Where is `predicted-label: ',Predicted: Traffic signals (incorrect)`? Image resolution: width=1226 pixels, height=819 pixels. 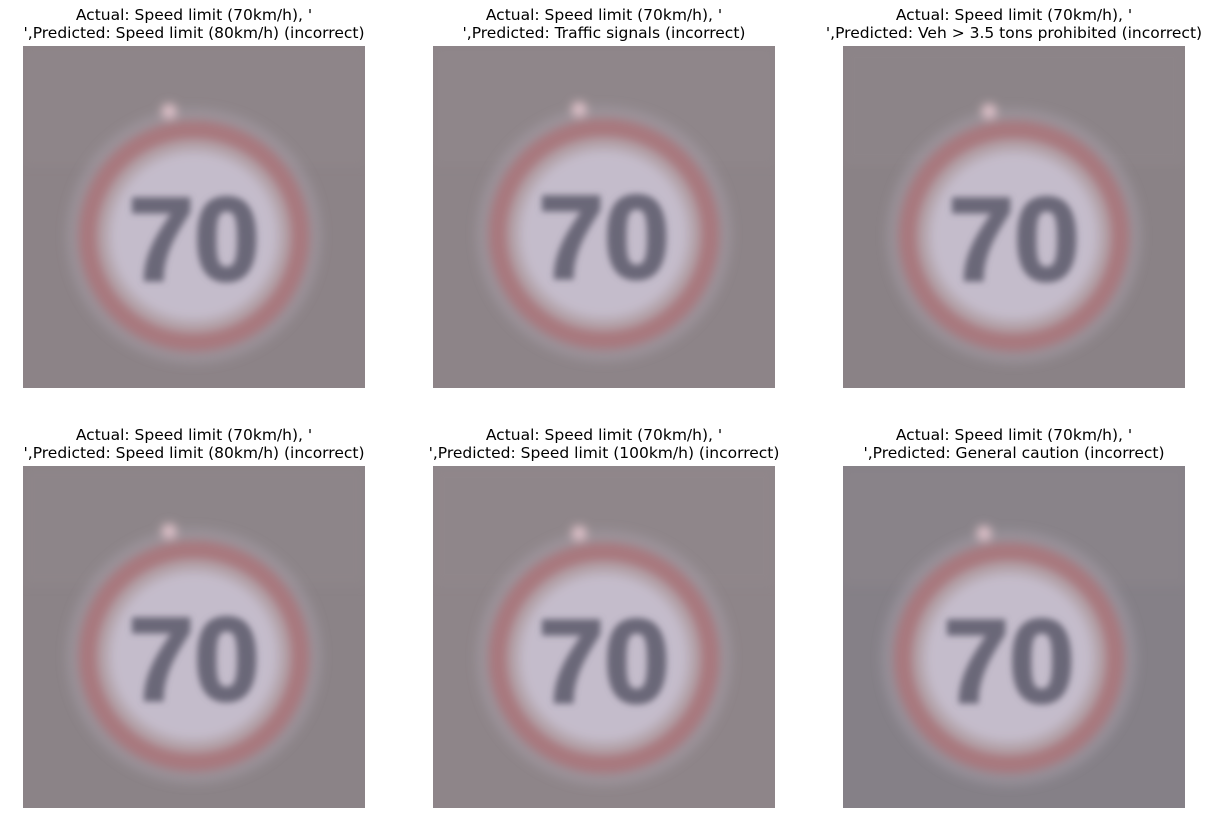 predicted-label: ',Predicted: Traffic signals (incorrect) is located at coordinates (604, 33).